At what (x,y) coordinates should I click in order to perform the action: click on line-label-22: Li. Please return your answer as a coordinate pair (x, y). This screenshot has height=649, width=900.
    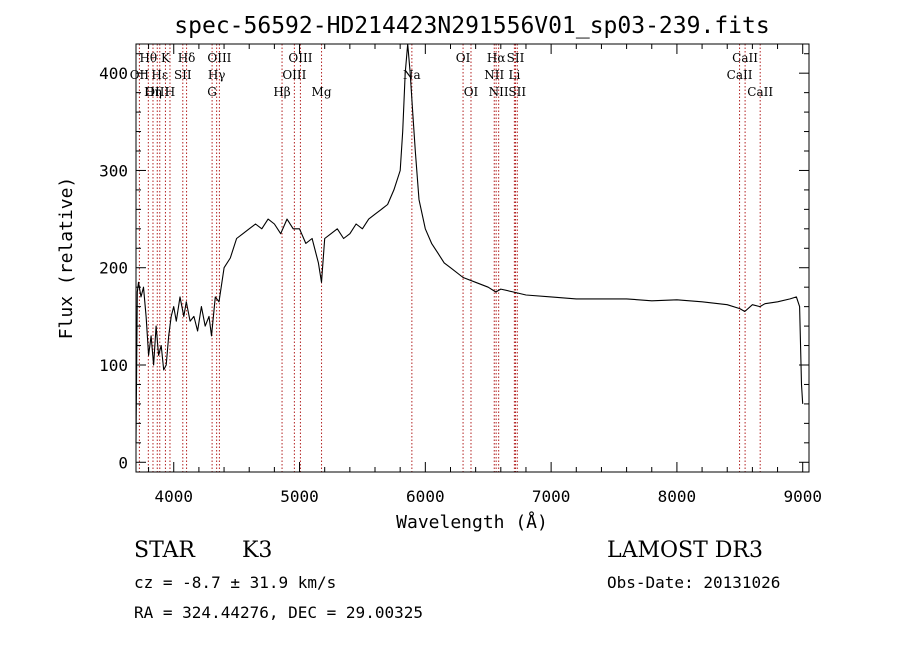
    Looking at the image, I should click on (514, 75).